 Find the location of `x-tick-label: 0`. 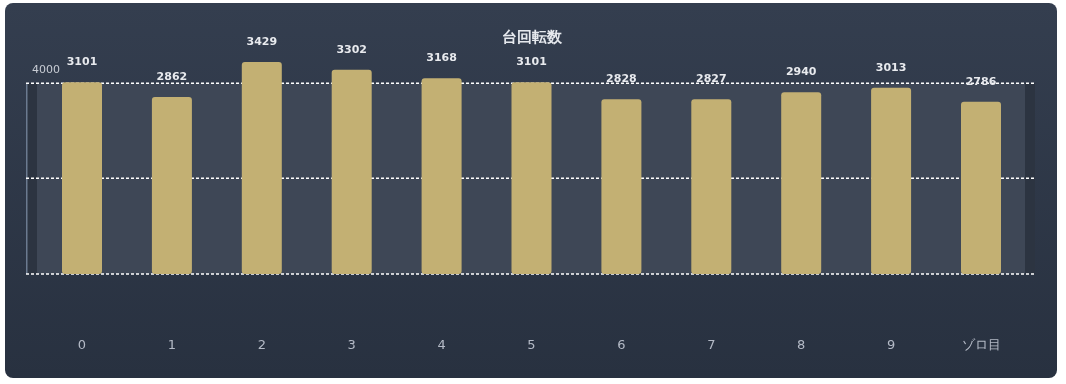

x-tick-label: 0 is located at coordinates (82, 344).